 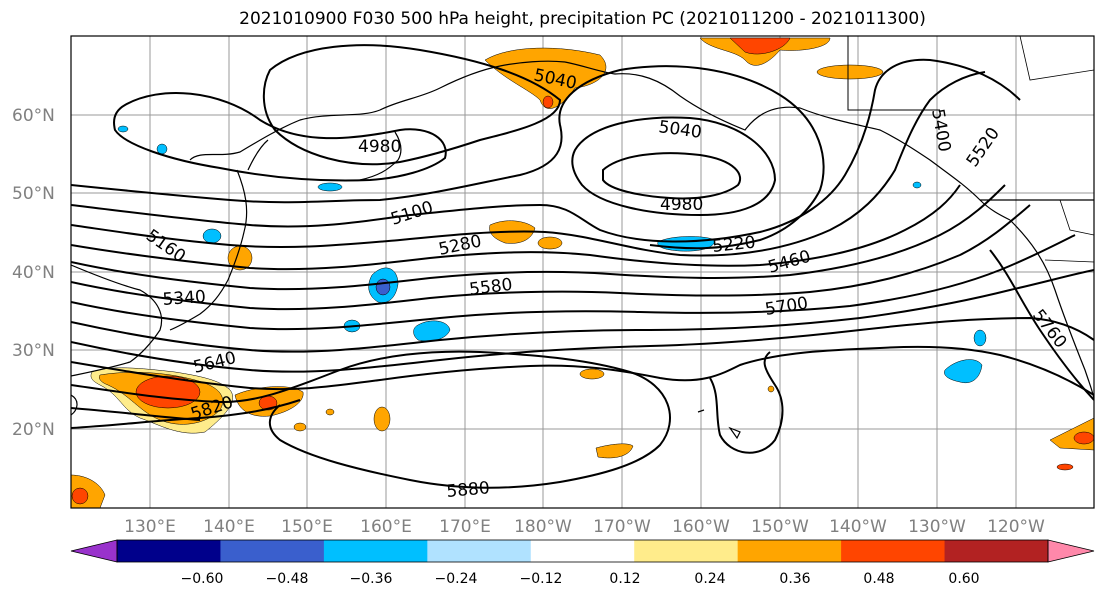 What do you see at coordinates (33, 194) in the screenshot?
I see `lat-label: 50°N` at bounding box center [33, 194].